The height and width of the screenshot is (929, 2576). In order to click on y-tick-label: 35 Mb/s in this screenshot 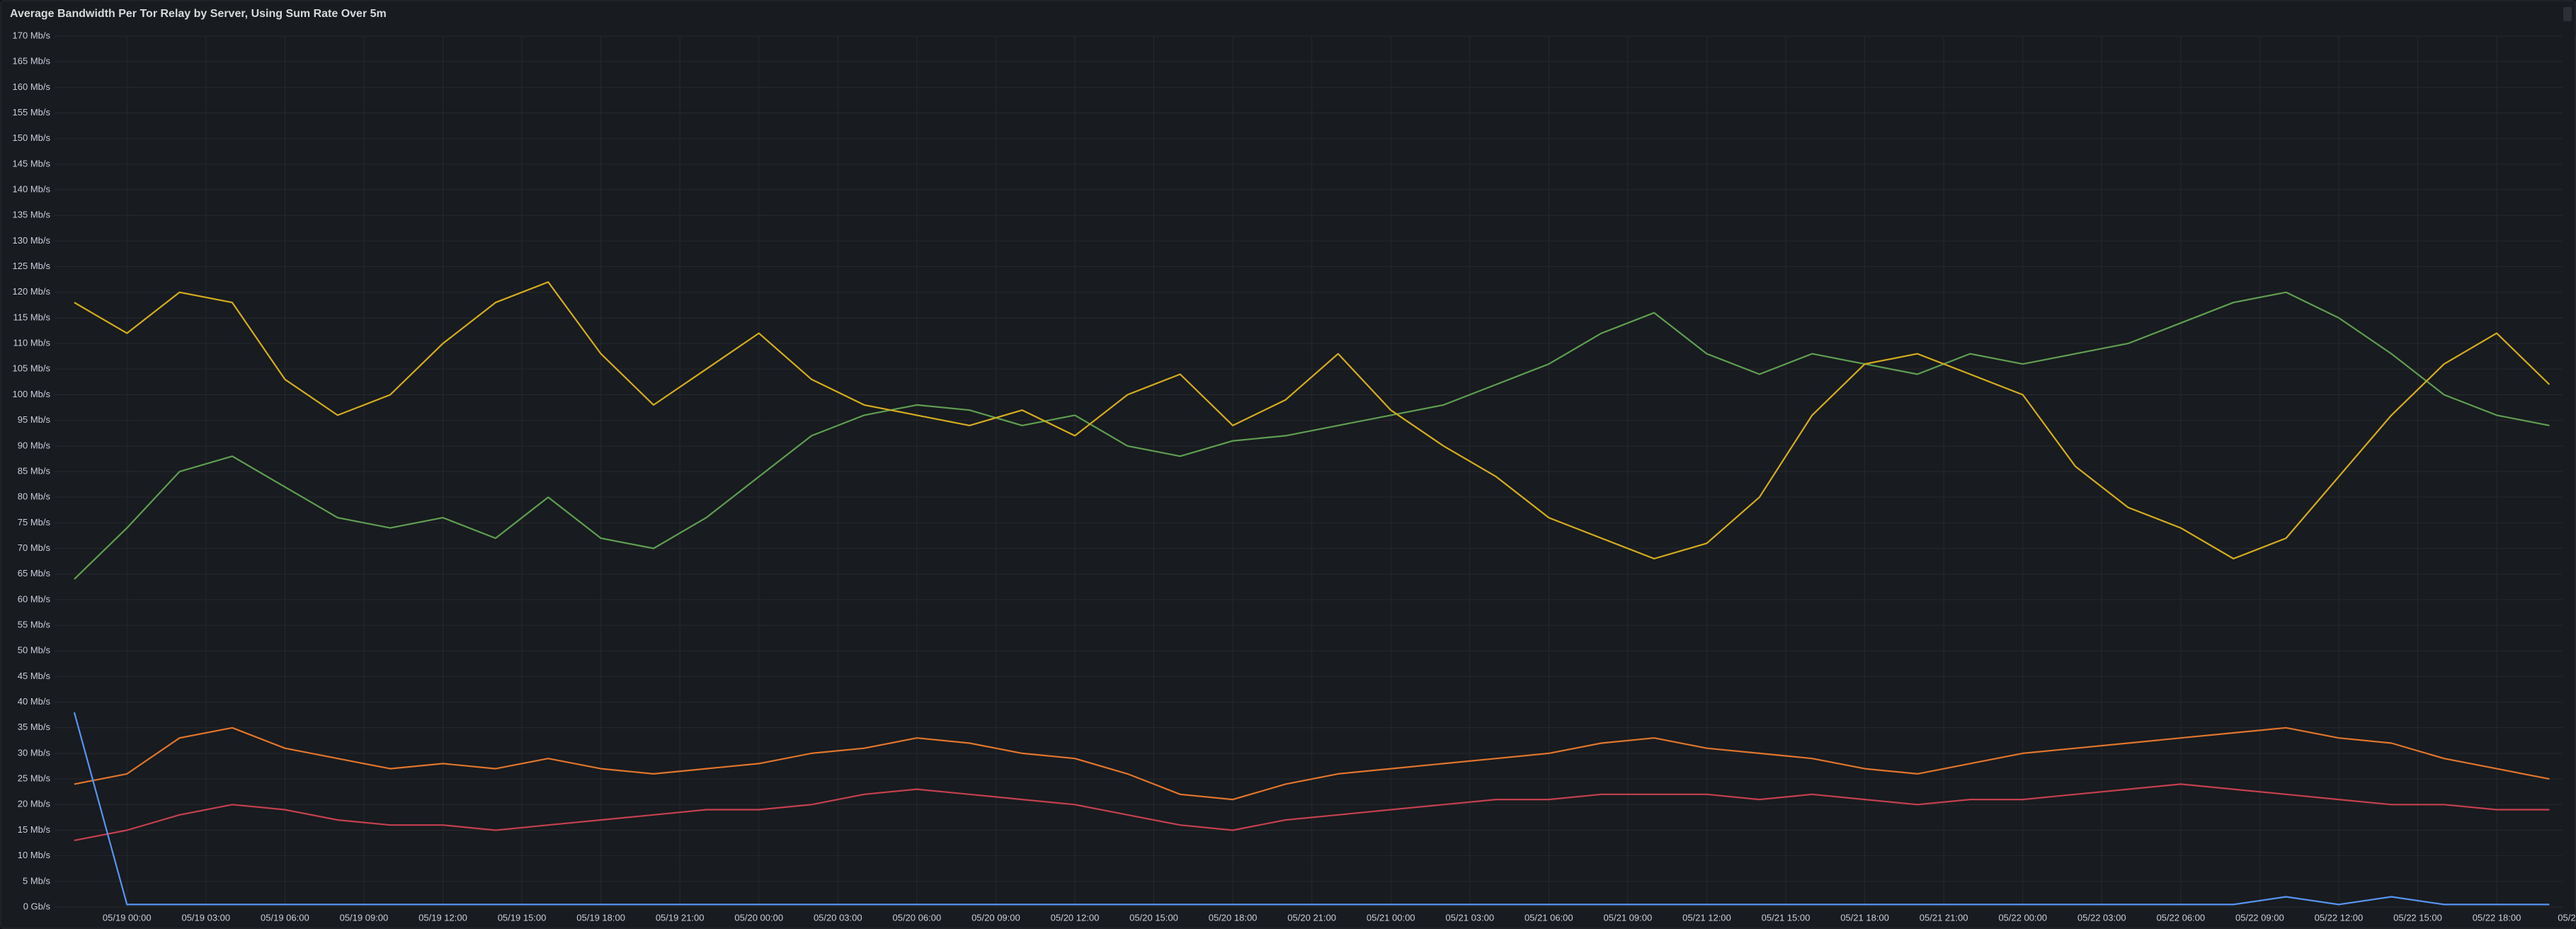, I will do `click(34, 727)`.